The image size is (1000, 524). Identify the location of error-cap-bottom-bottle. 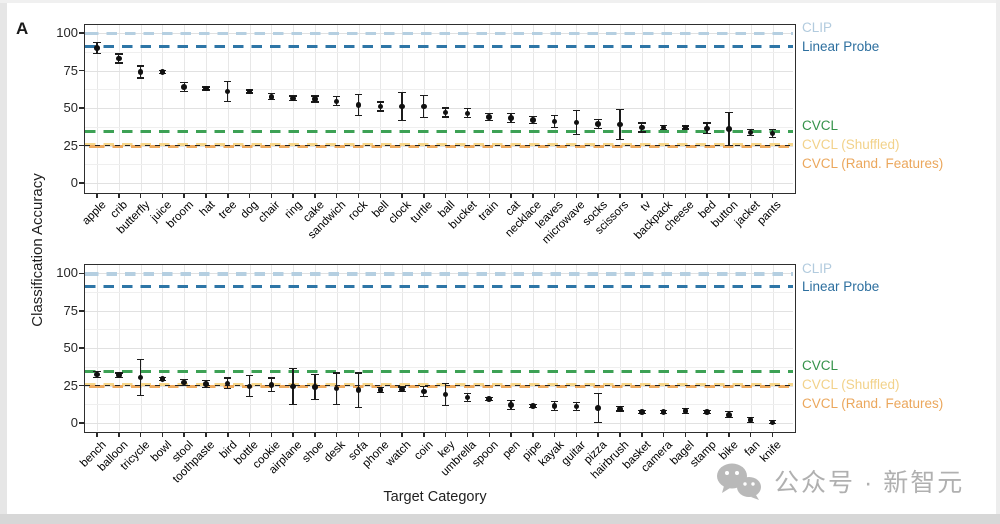
(249, 397).